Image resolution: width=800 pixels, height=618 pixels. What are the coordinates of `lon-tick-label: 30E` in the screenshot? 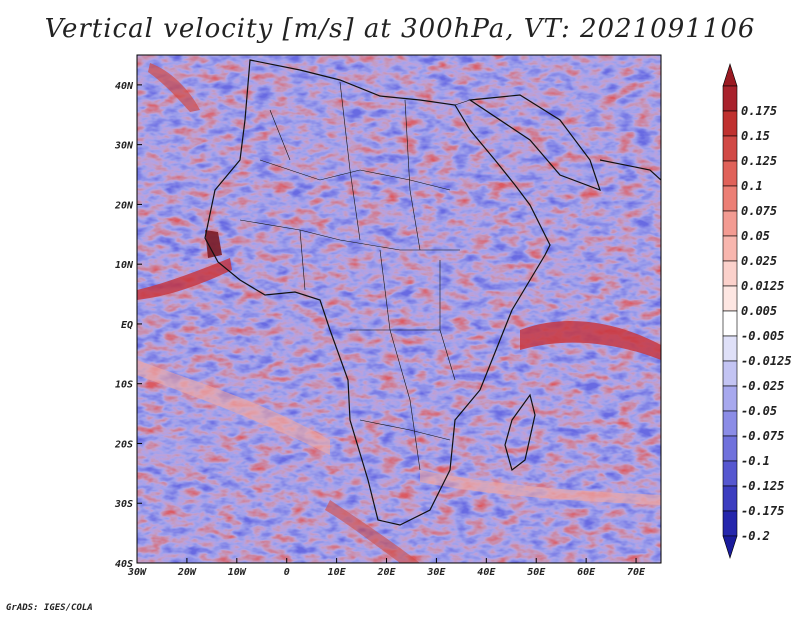 It's located at (436, 572).